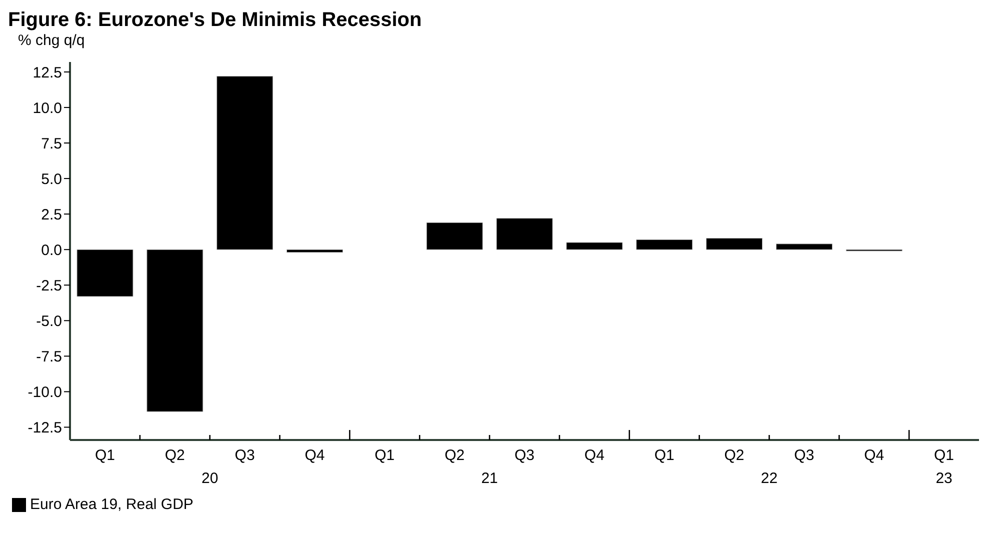 The width and height of the screenshot is (991, 540). Describe the element at coordinates (49, 321) in the screenshot. I see `y-tick-label: -5.0` at that location.